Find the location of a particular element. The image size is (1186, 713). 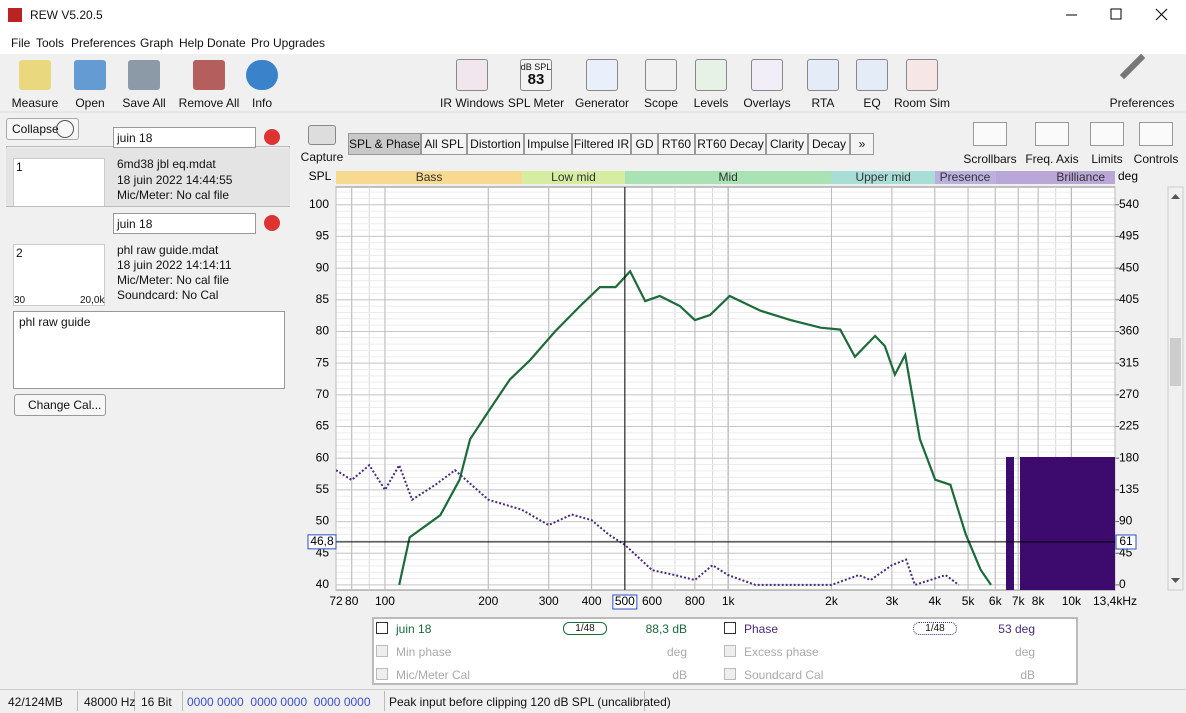

toolbar-button: Info is located at coordinates (262, 103).